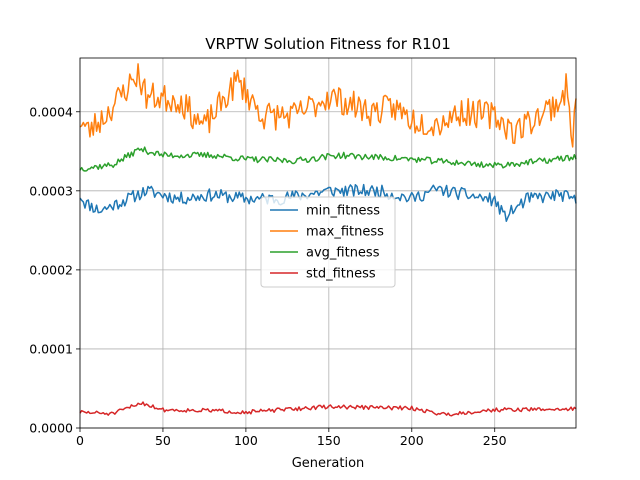 This screenshot has width=640, height=480. What do you see at coordinates (51, 190) in the screenshot?
I see `y-tick-label: 0.0003` at bounding box center [51, 190].